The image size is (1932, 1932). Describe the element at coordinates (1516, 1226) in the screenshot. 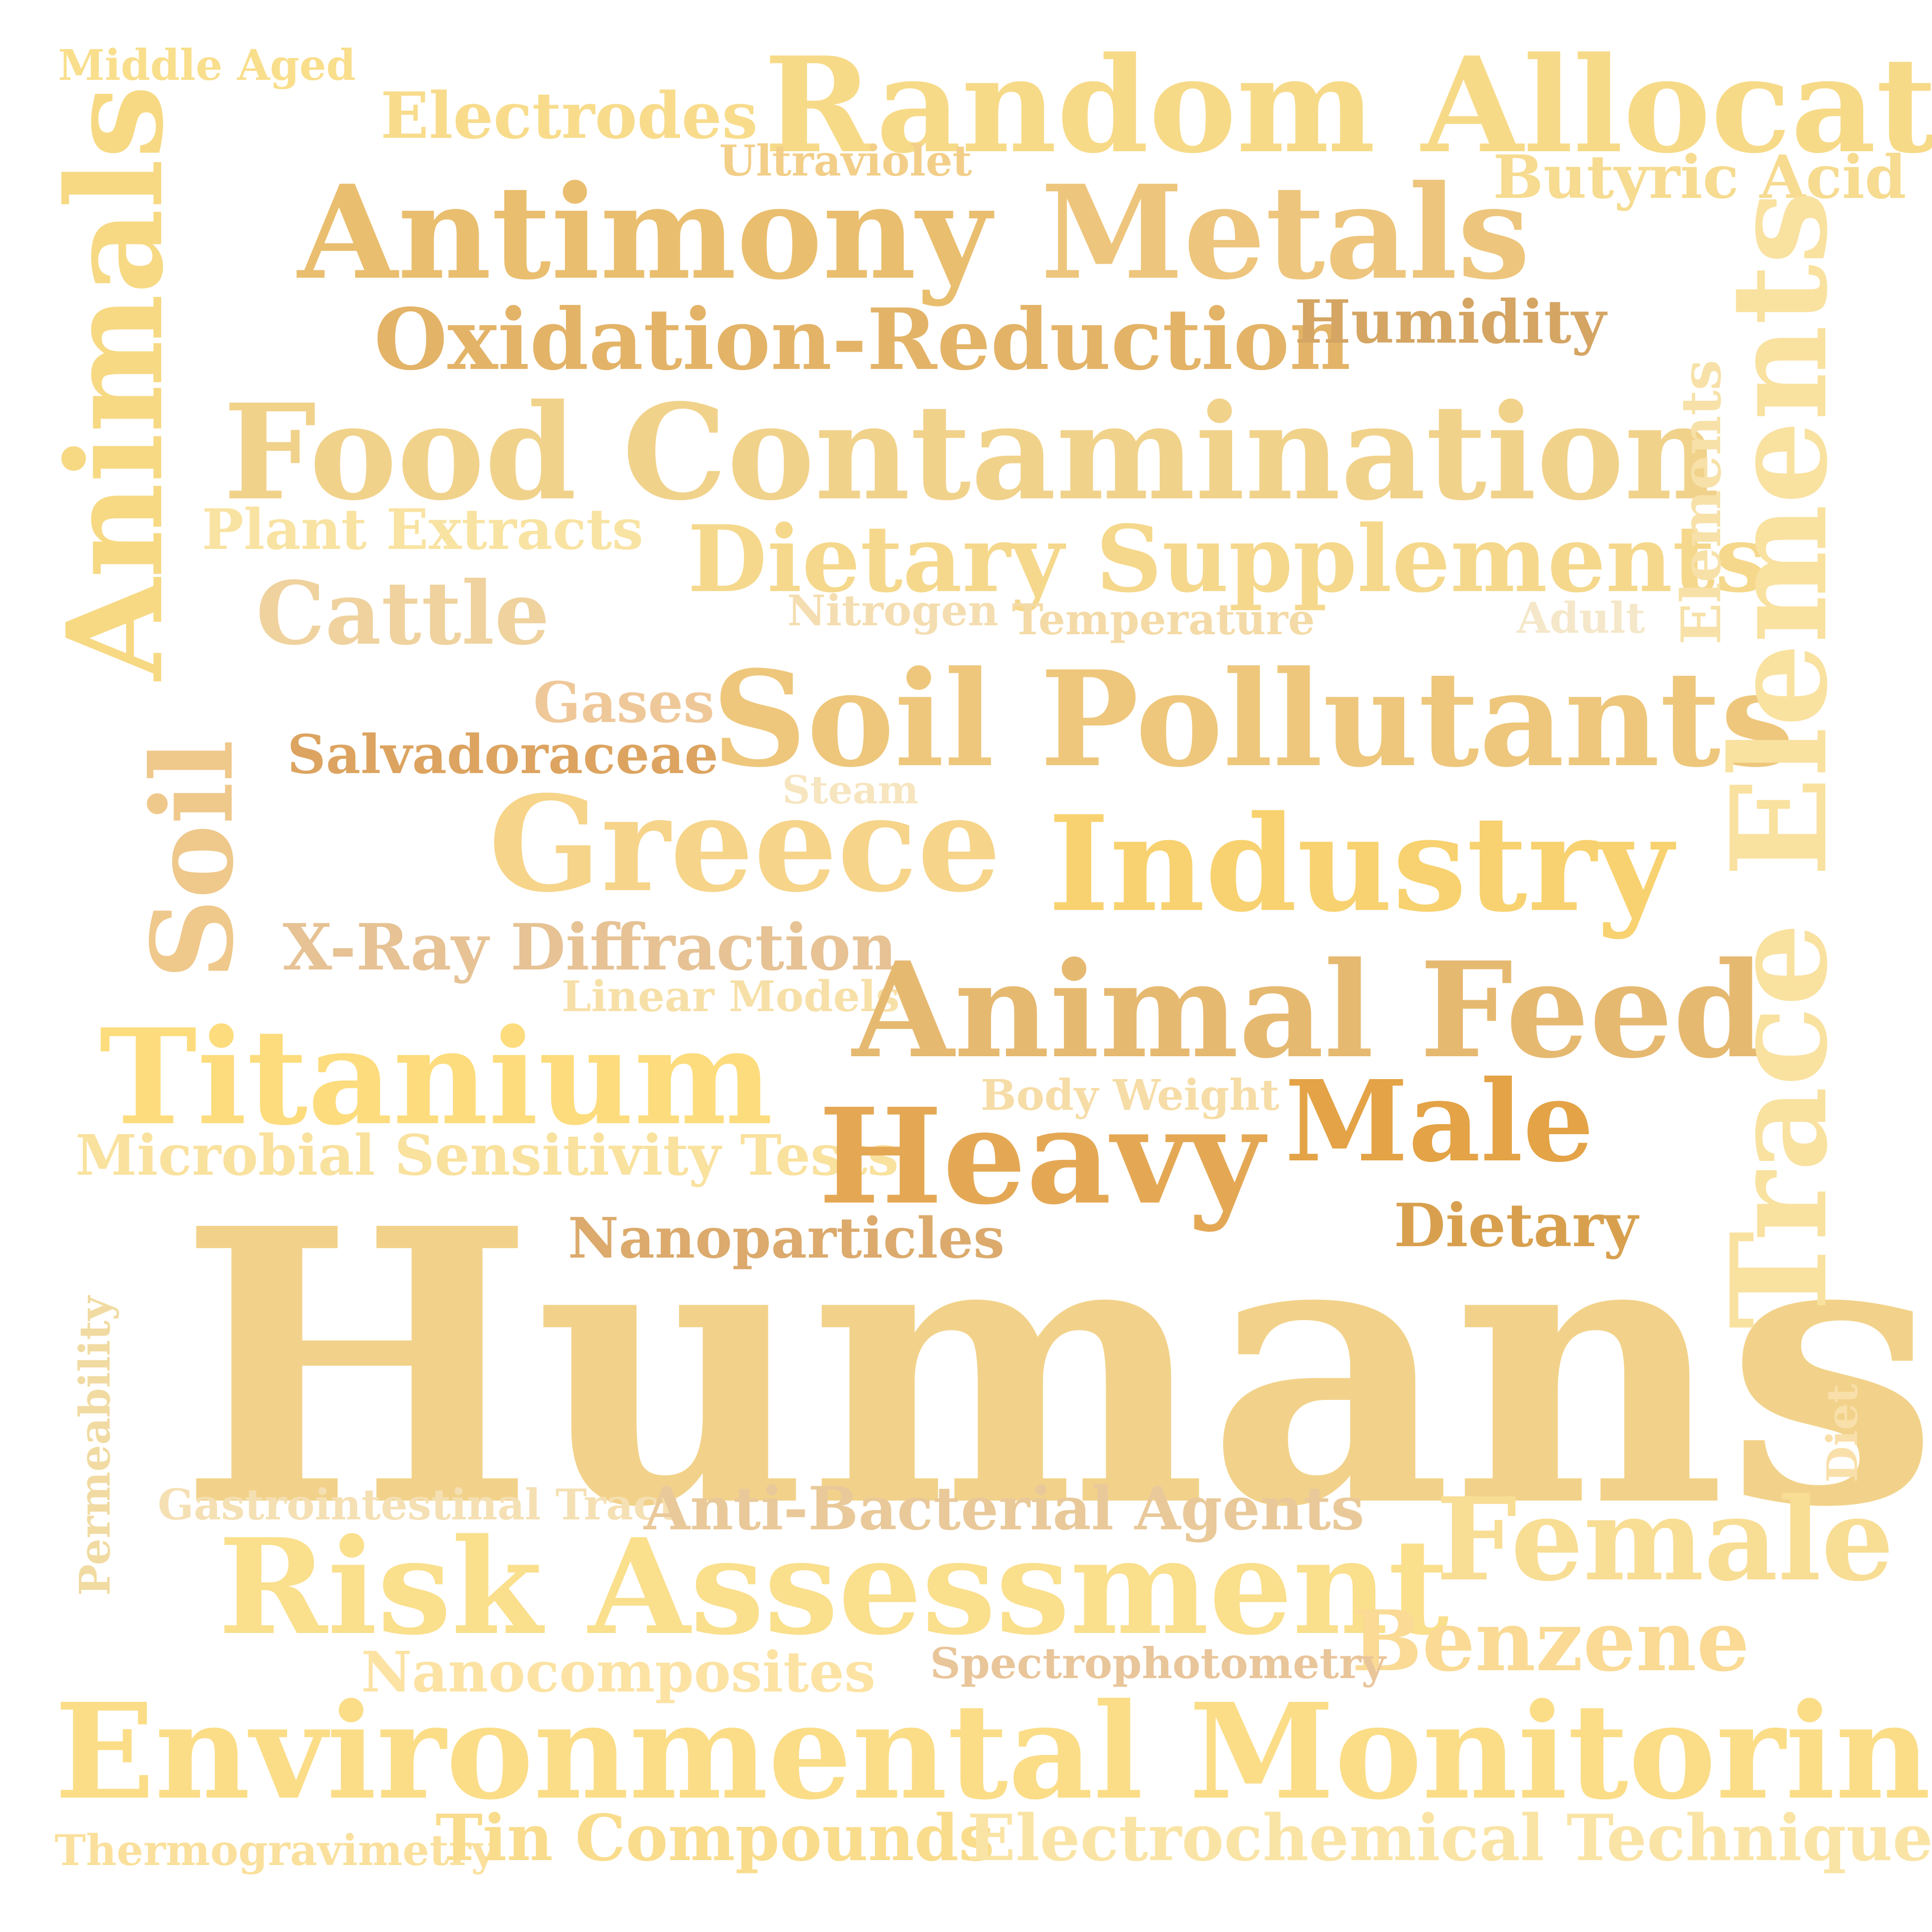

I see `word-dietary: Dietary` at that location.